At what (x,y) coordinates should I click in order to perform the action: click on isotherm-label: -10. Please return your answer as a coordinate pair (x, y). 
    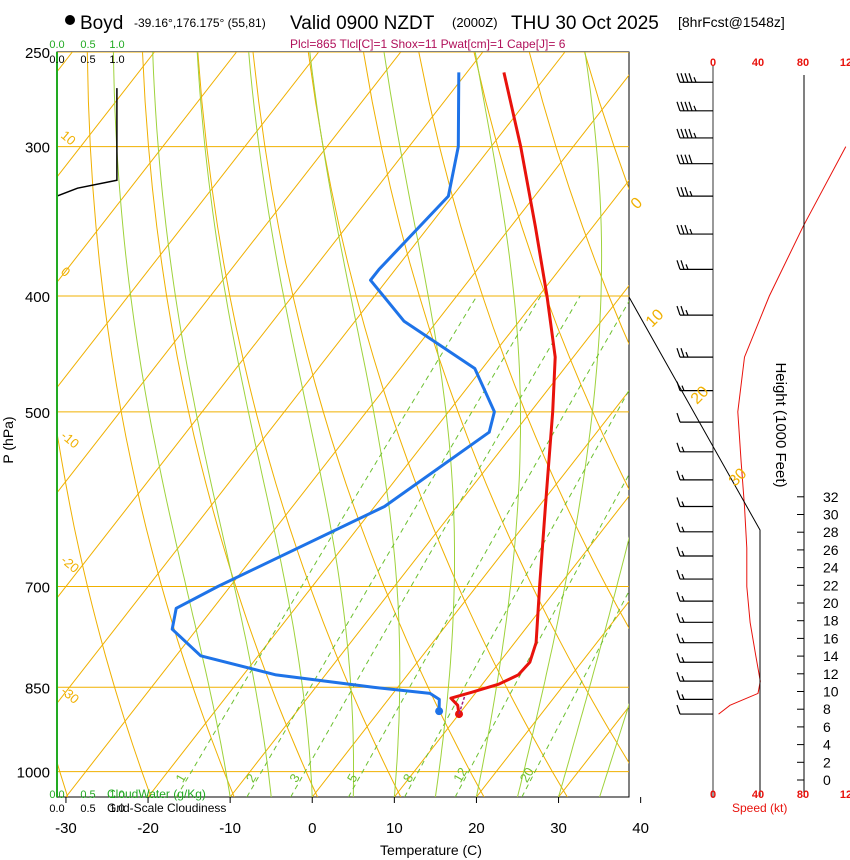
    Looking at the image, I should click on (70, 440).